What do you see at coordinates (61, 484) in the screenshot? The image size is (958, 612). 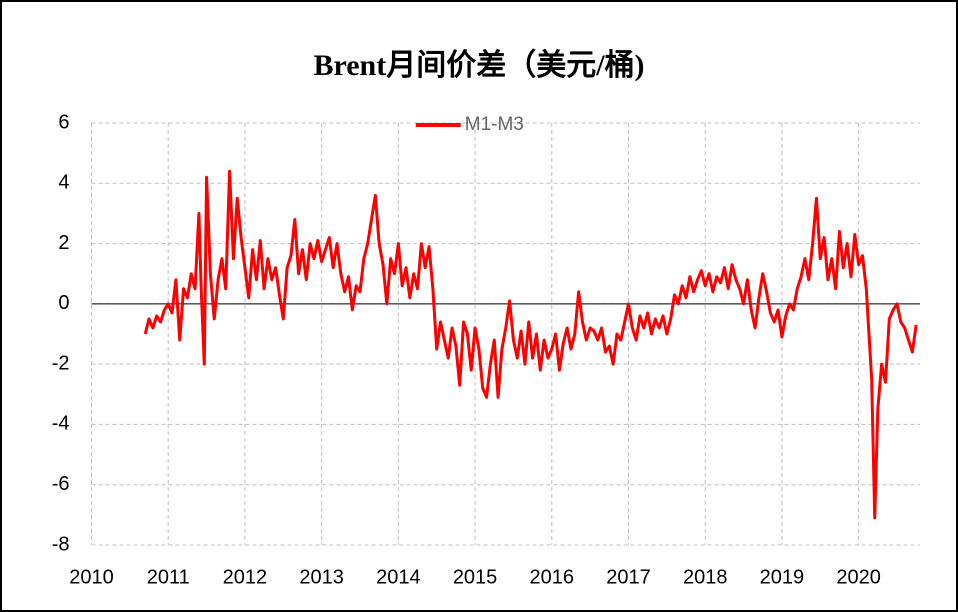 I see `y-tick-label: -6` at bounding box center [61, 484].